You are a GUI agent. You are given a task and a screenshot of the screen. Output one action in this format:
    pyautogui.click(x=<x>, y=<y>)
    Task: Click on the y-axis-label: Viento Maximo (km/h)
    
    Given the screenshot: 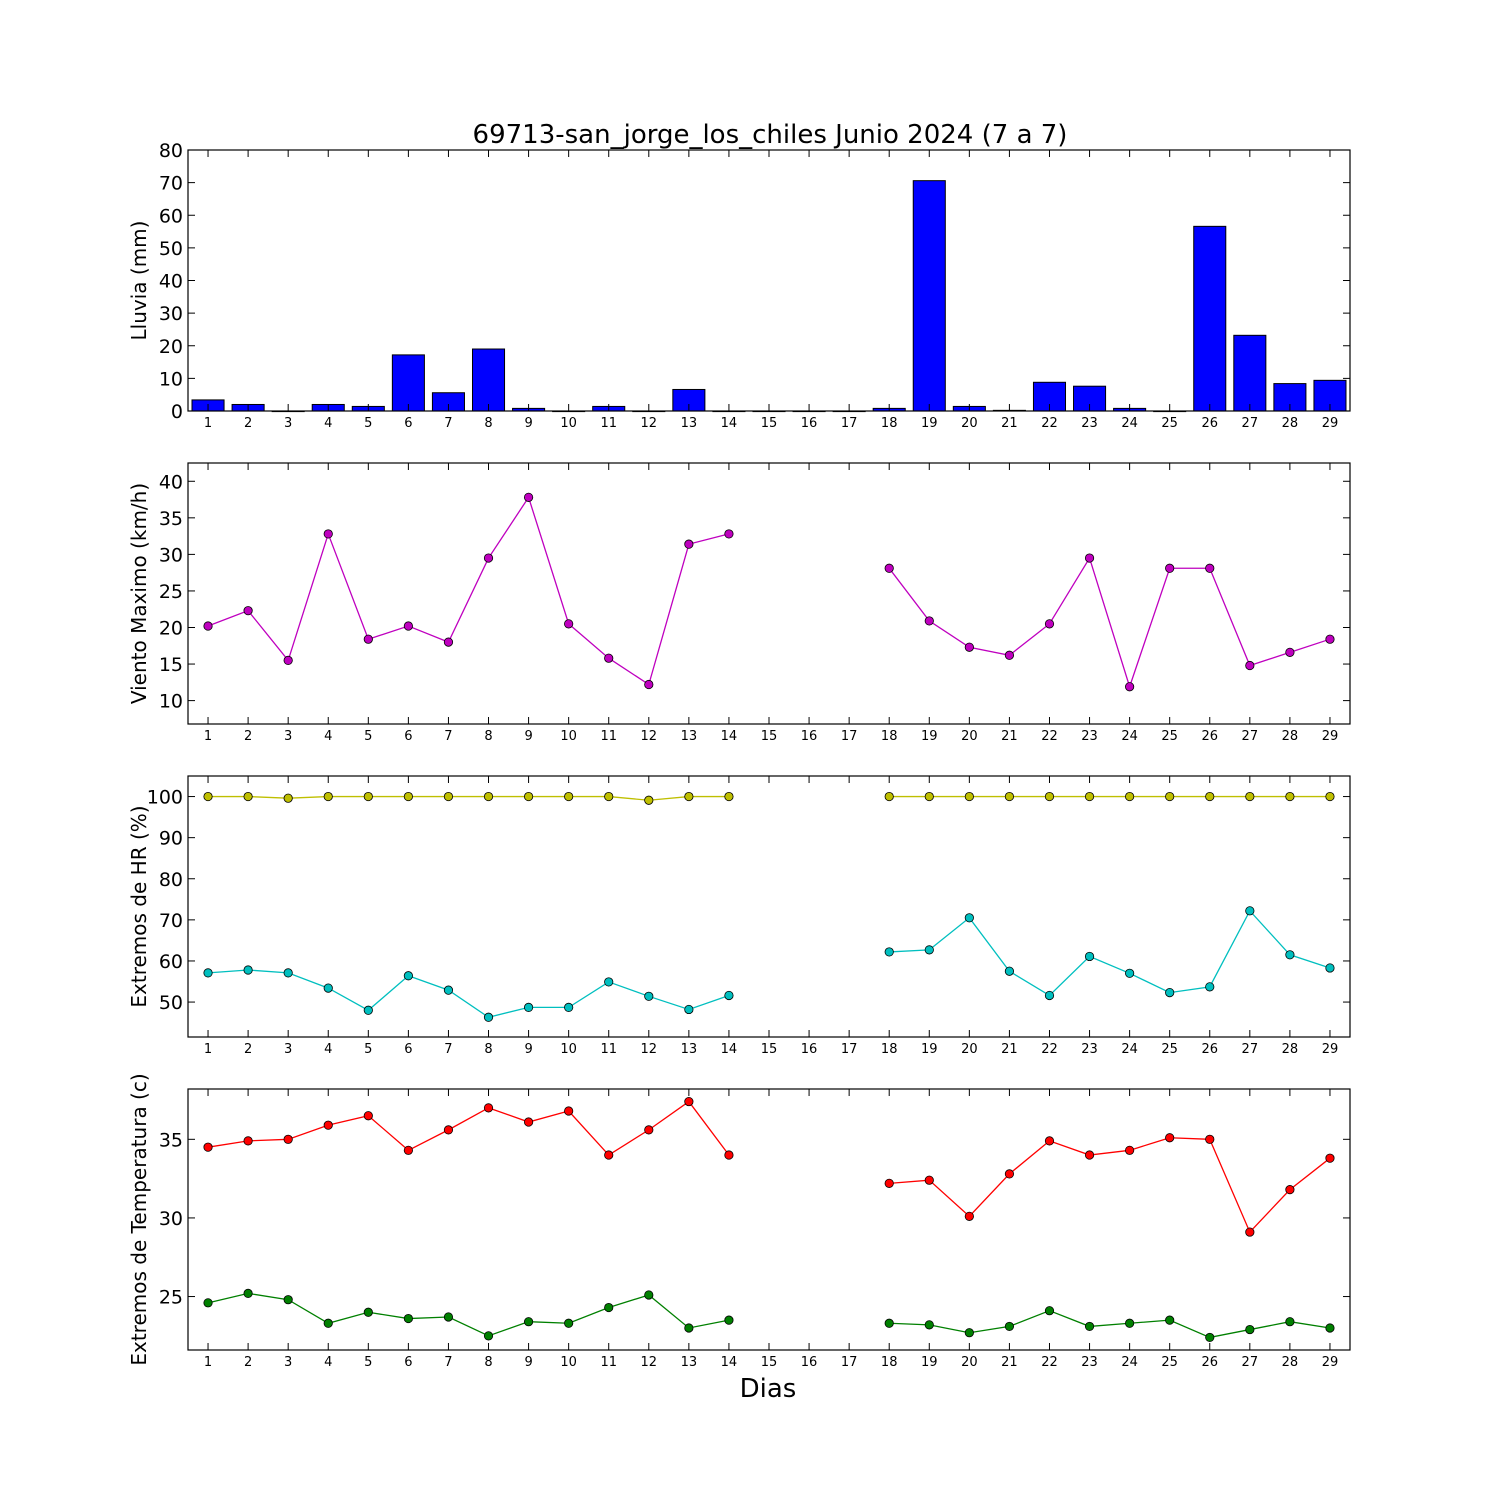 What is the action you would take?
    pyautogui.click(x=139, y=593)
    